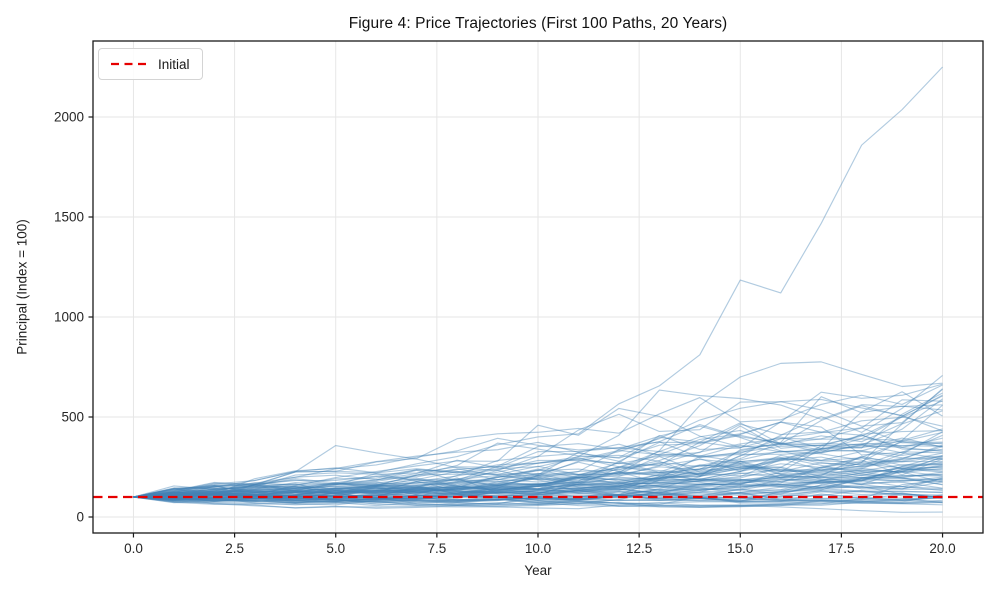 This screenshot has width=1000, height=600. What do you see at coordinates (436, 548) in the screenshot?
I see `x-tick-label: 7.5` at bounding box center [436, 548].